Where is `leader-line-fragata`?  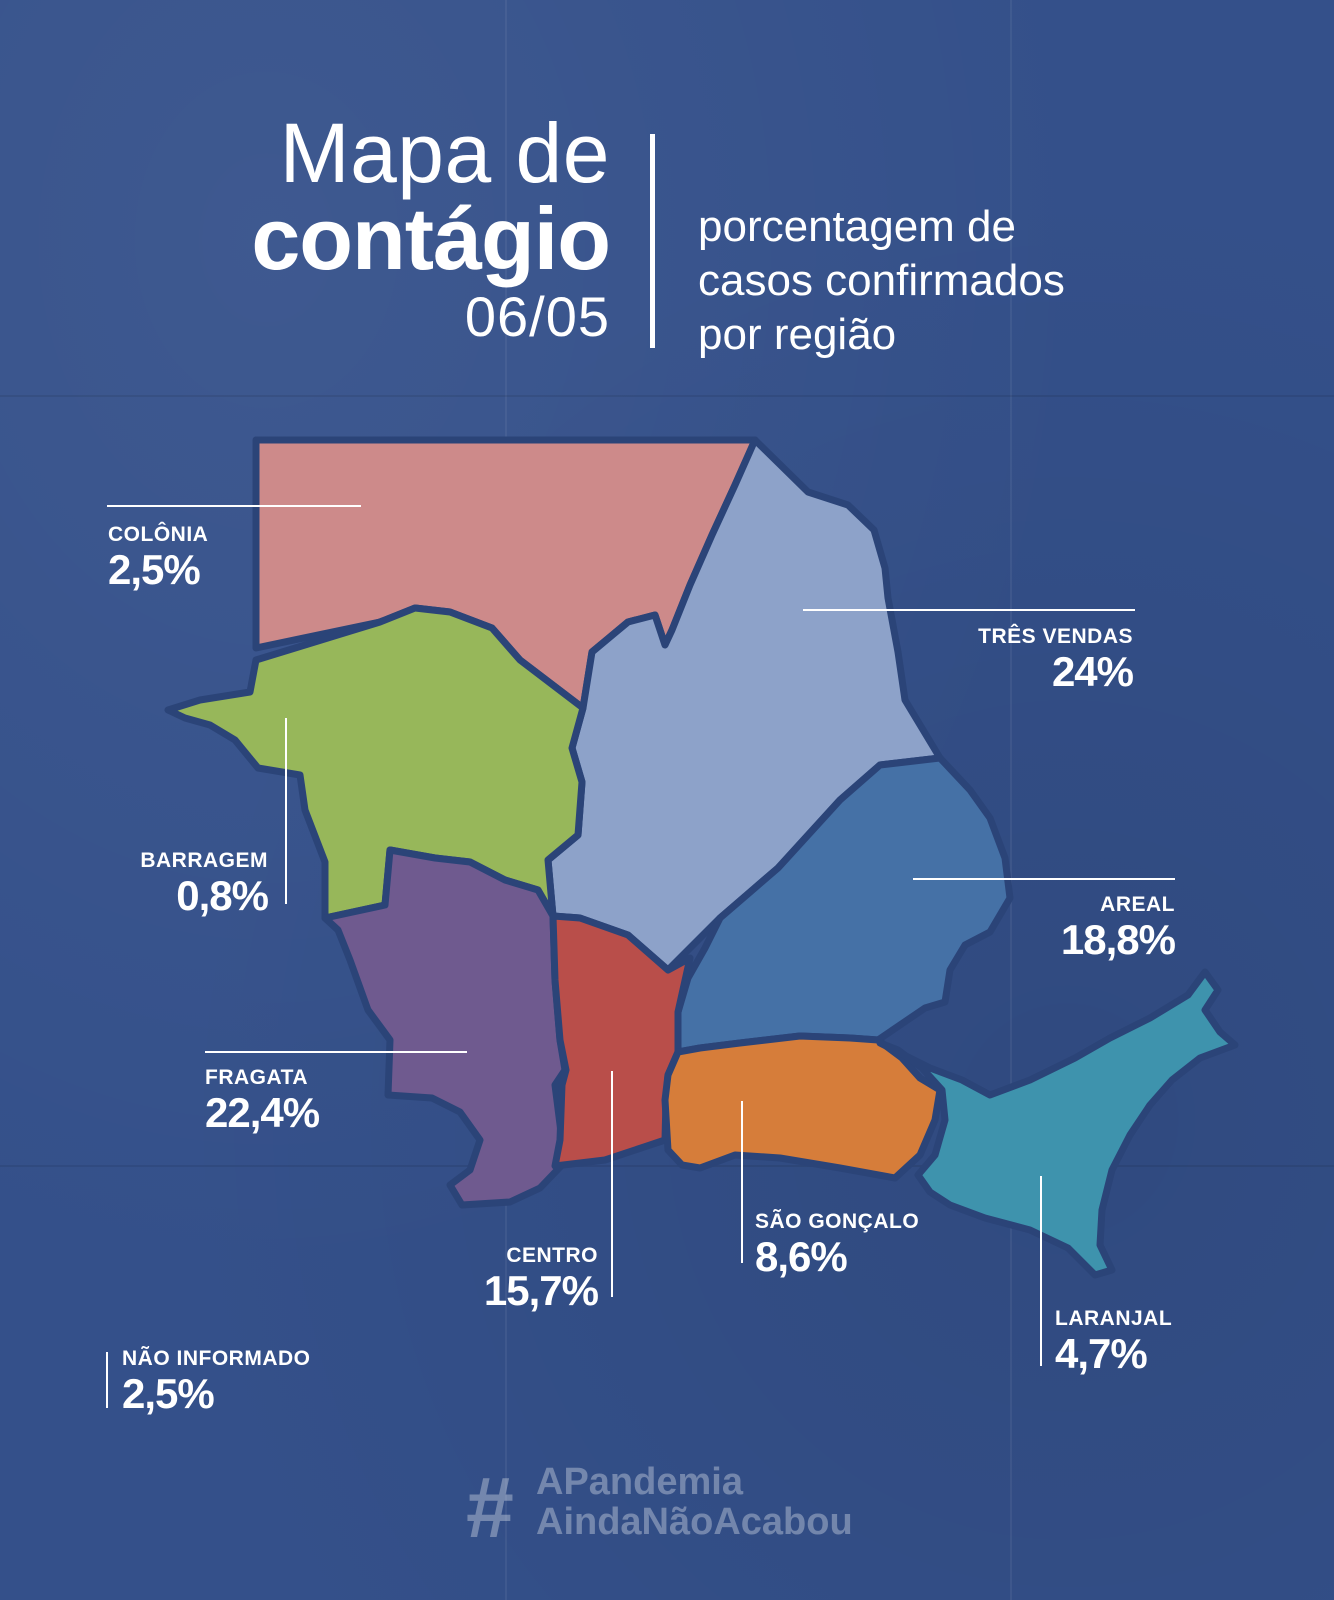 leader-line-fragata is located at coordinates (336, 1052).